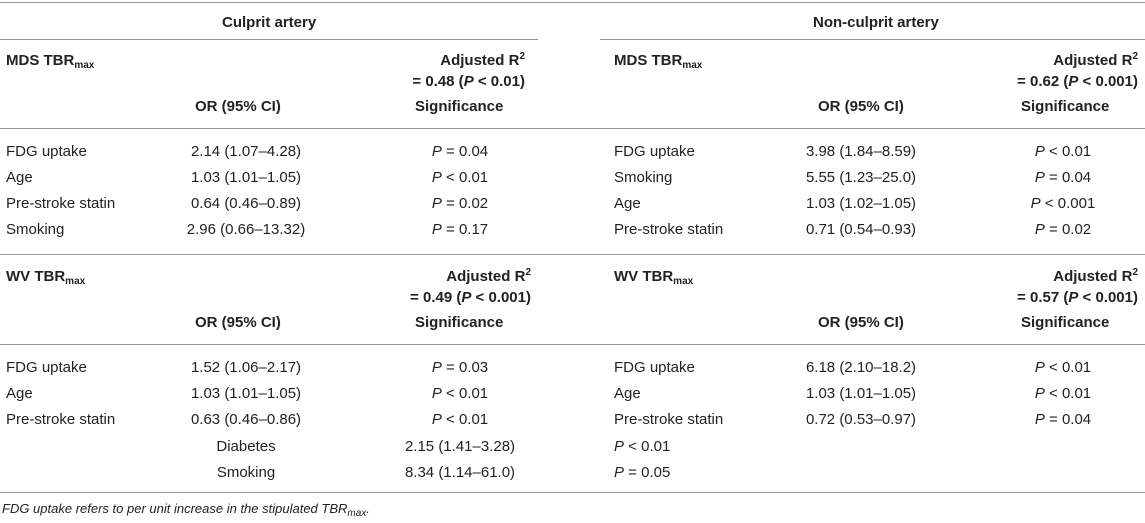 The width and height of the screenshot is (1145, 523). I want to click on table-row: Diabetes 2.15 (1.41–3.28) P < 0.01, so click(350, 448).